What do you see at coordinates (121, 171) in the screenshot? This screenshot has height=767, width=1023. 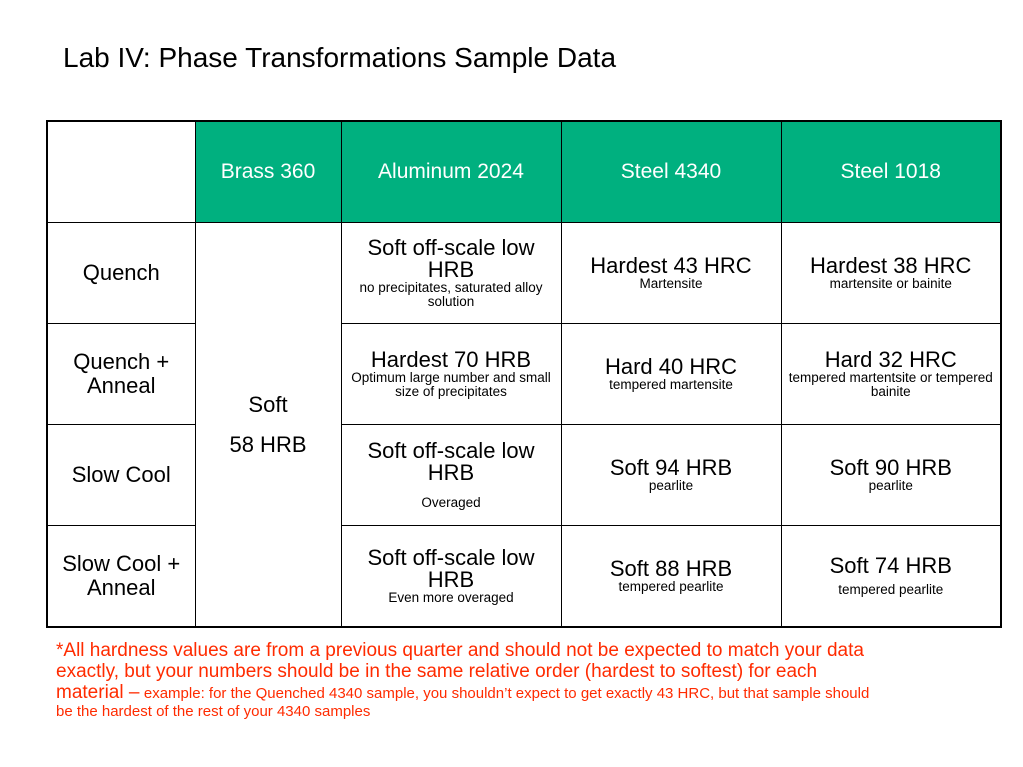 I see `header-empty-cell` at bounding box center [121, 171].